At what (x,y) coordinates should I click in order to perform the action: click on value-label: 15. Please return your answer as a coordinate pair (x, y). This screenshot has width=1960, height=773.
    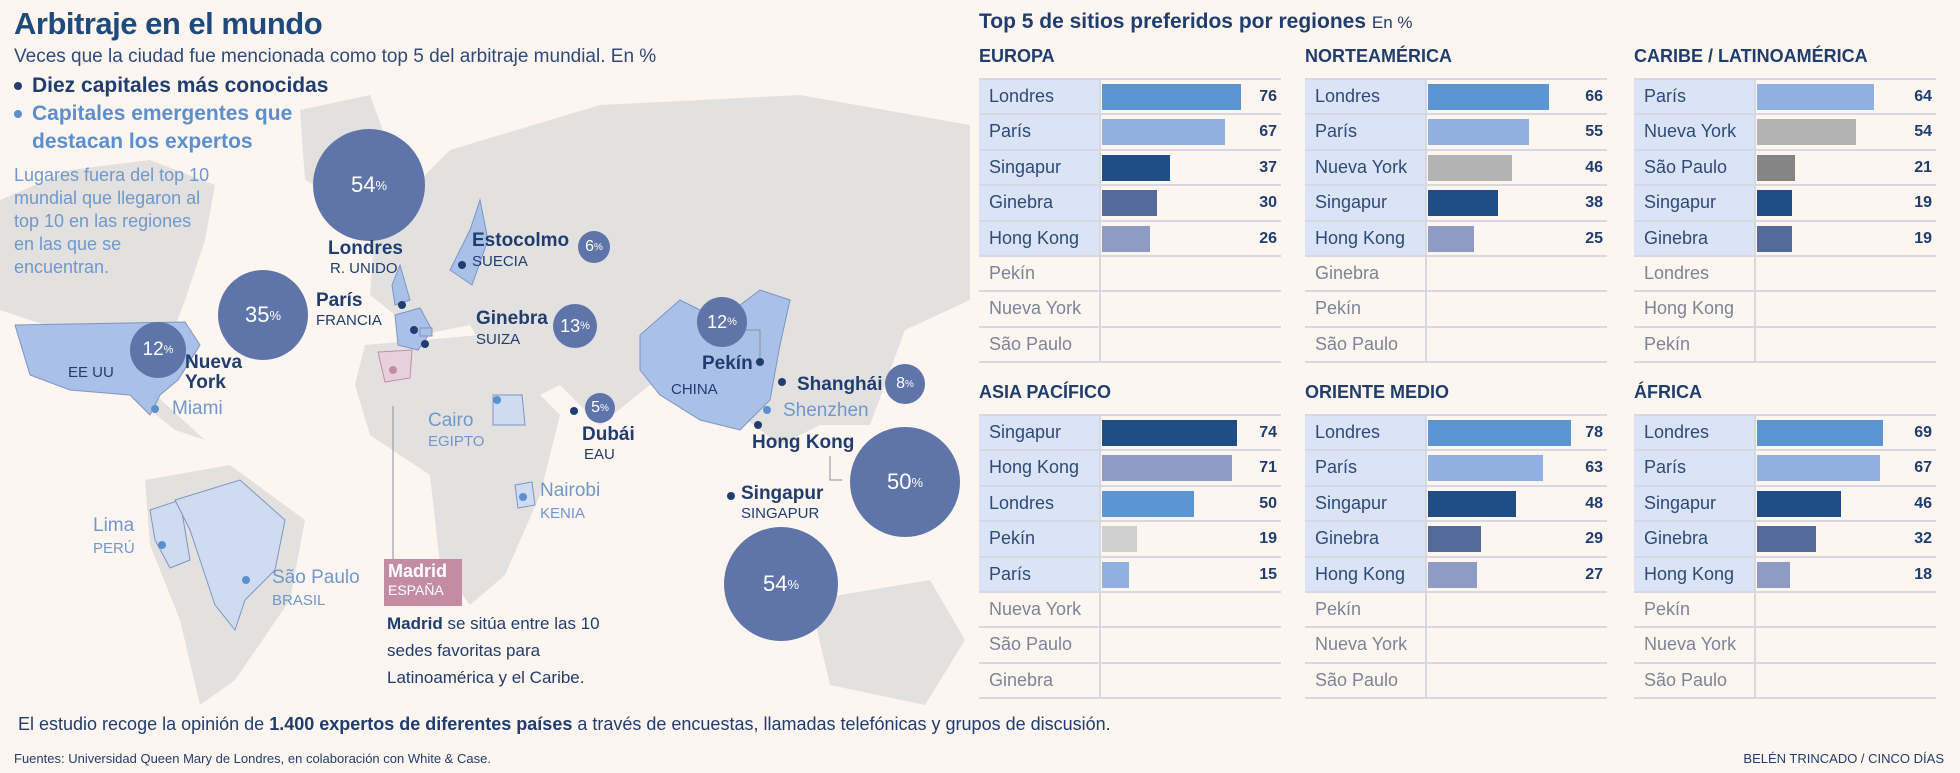
    Looking at the image, I should click on (1268, 574).